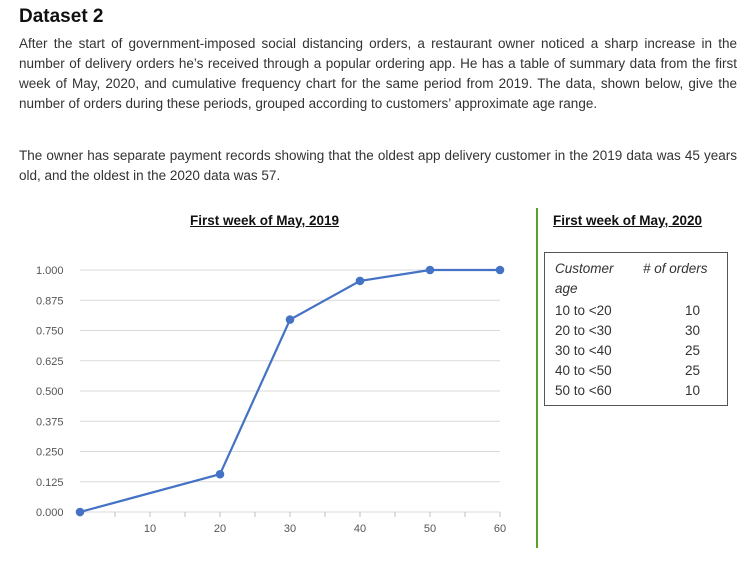 The height and width of the screenshot is (586, 751). Describe the element at coordinates (50, 422) in the screenshot. I see `y-tick-label: 0.375` at that location.